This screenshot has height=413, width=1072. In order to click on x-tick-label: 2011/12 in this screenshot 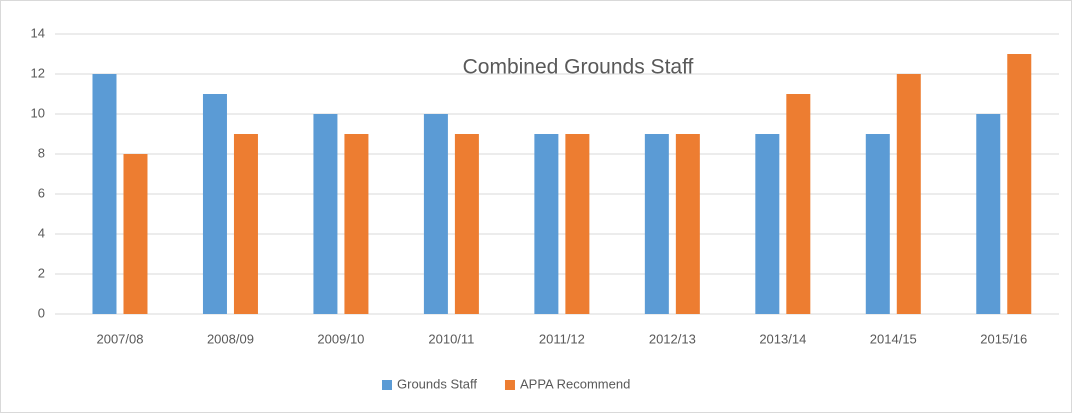, I will do `click(562, 338)`.